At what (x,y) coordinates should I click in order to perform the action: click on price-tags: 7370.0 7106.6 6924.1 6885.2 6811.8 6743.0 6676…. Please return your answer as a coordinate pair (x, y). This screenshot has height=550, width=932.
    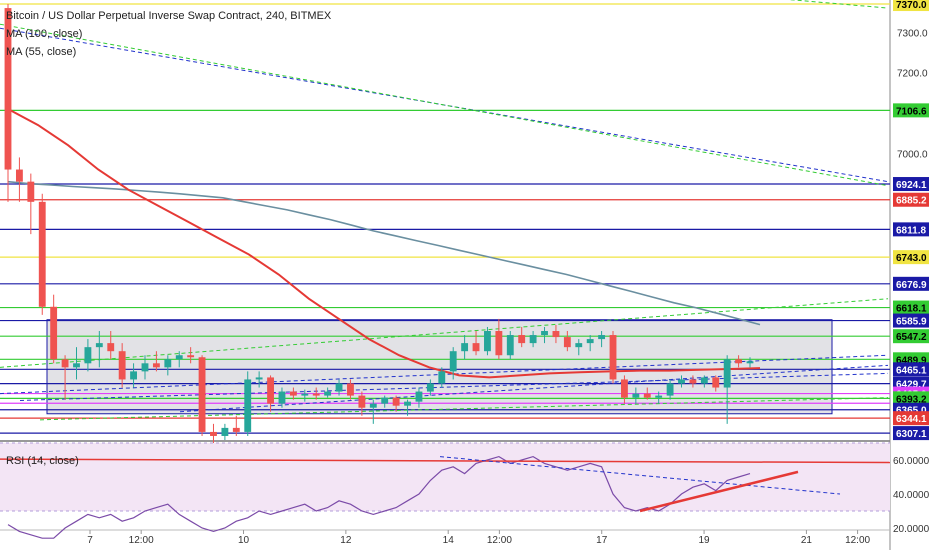
    Looking at the image, I should click on (911, 220).